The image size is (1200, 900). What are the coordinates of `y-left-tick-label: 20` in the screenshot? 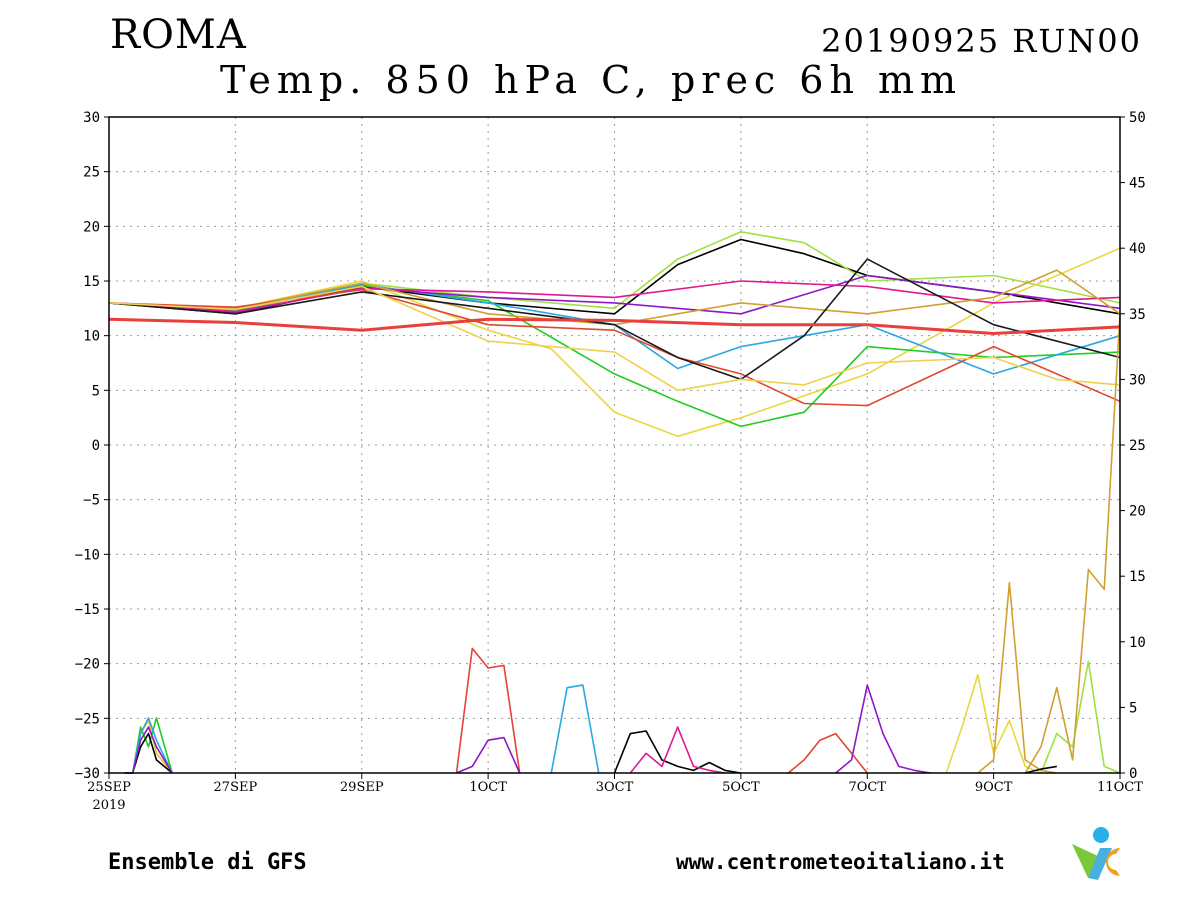 It's located at (91, 227).